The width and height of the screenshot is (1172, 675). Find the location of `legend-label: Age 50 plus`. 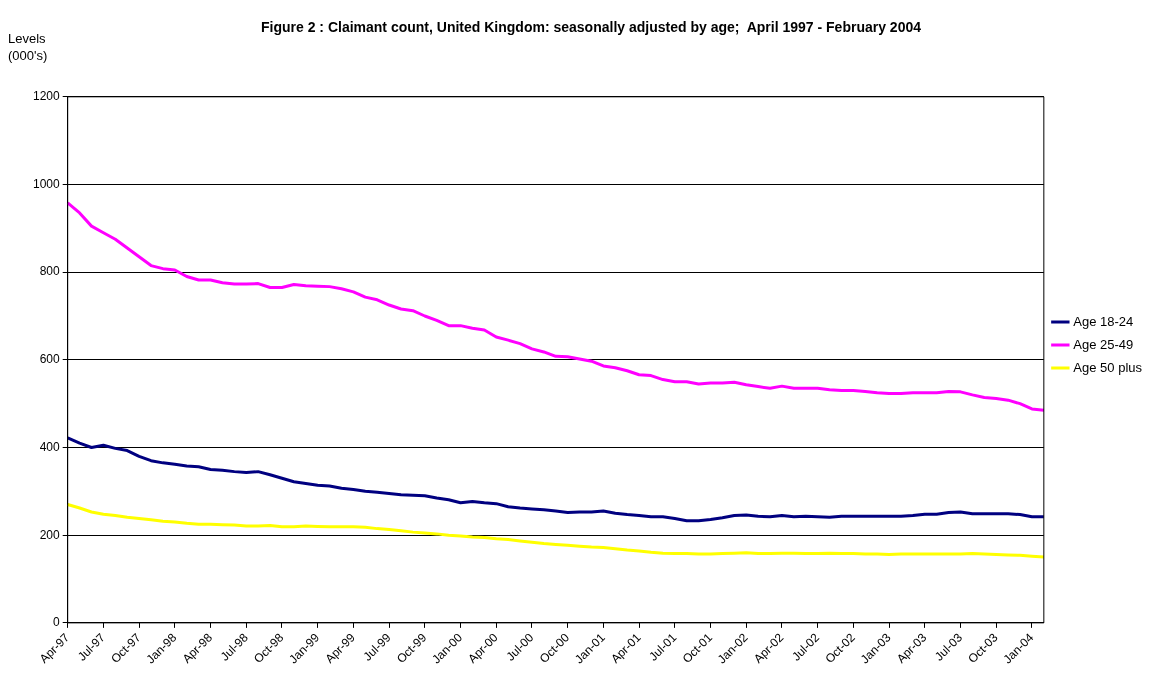

legend-label: Age 50 plus is located at coordinates (1108, 367).